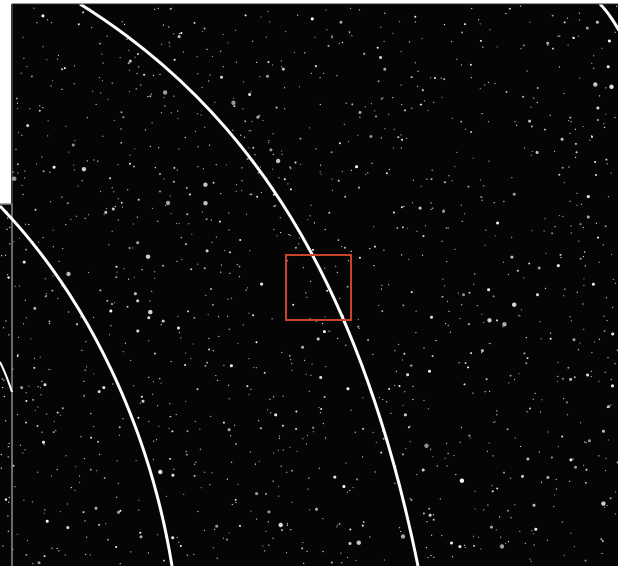 The height and width of the screenshot is (570, 620). Describe the element at coordinates (6, 385) in the screenshot. I see `inset-star-panel` at that location.